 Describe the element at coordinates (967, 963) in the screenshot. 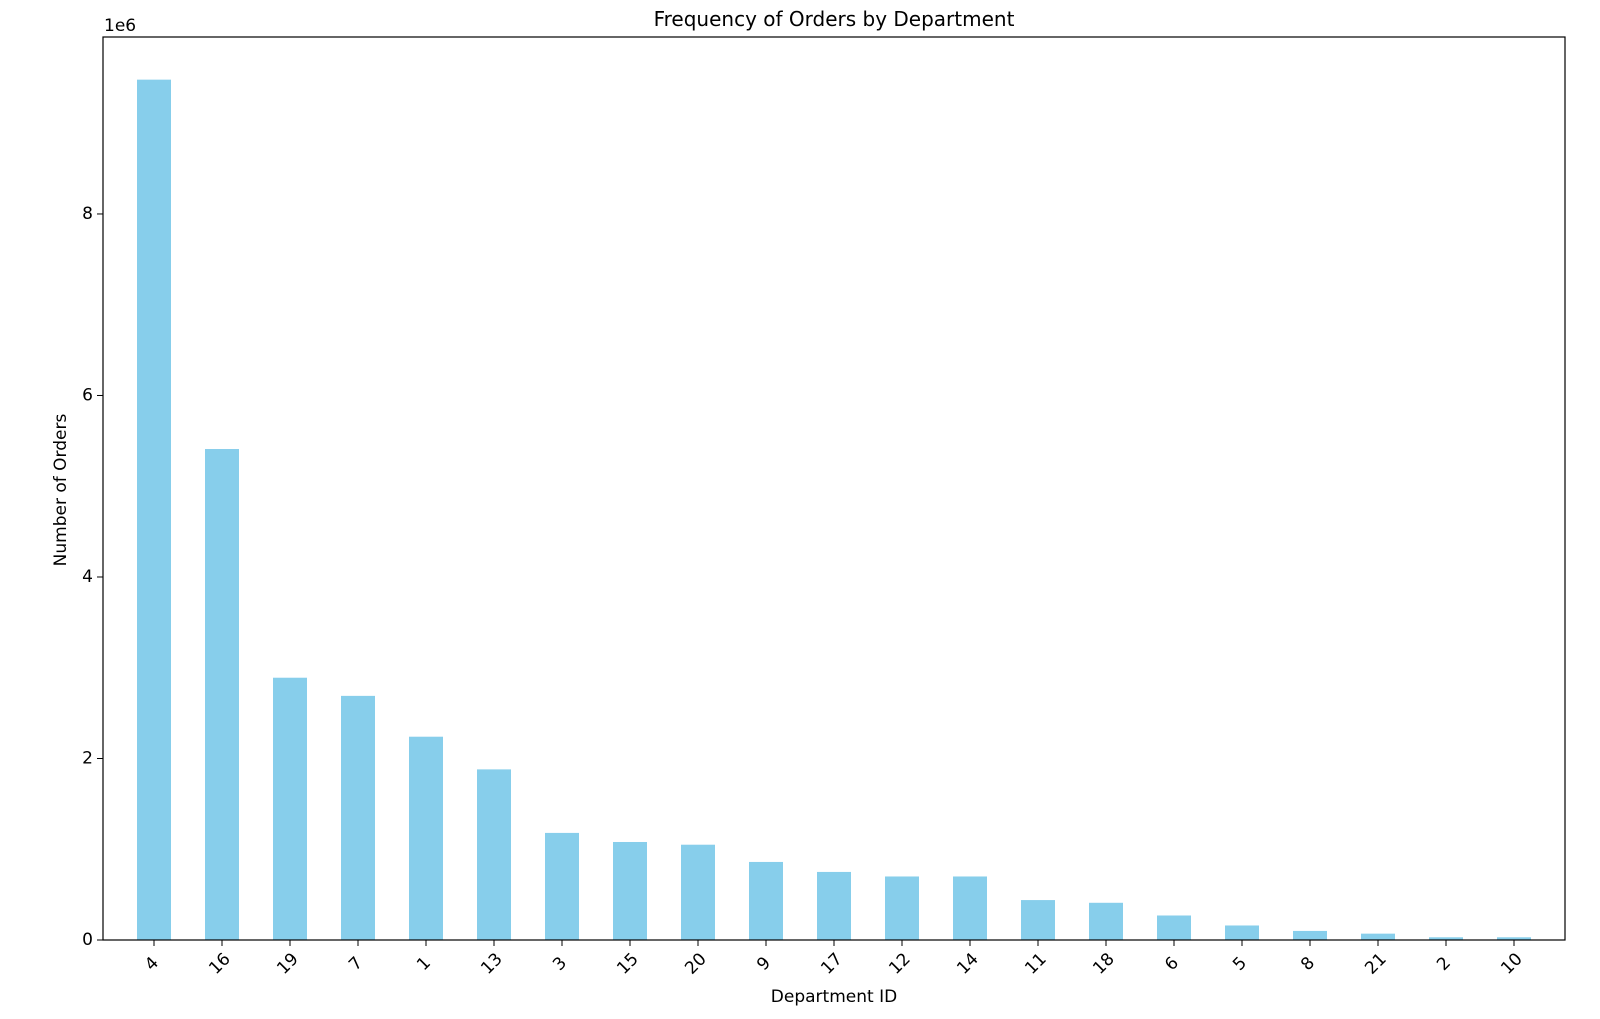

I see `x-tick-label: 14` at that location.